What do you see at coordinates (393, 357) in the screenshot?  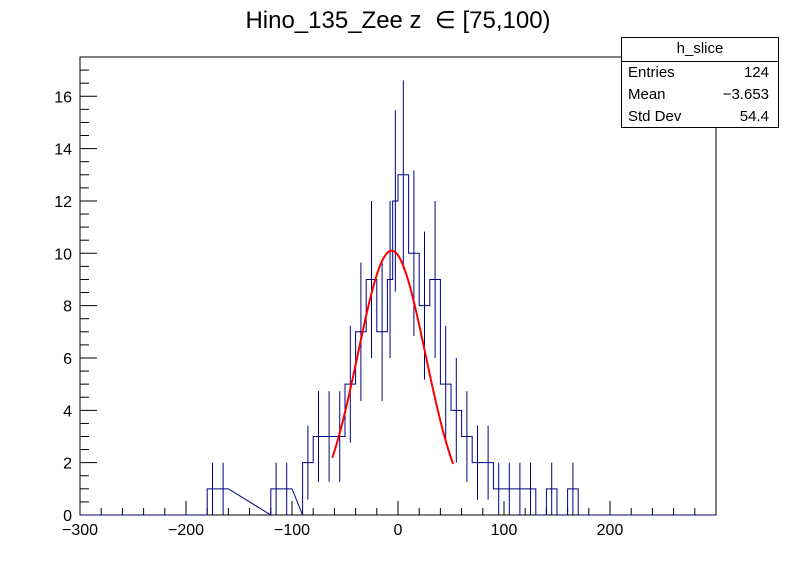 I see `gaussian-fit-curve` at bounding box center [393, 357].